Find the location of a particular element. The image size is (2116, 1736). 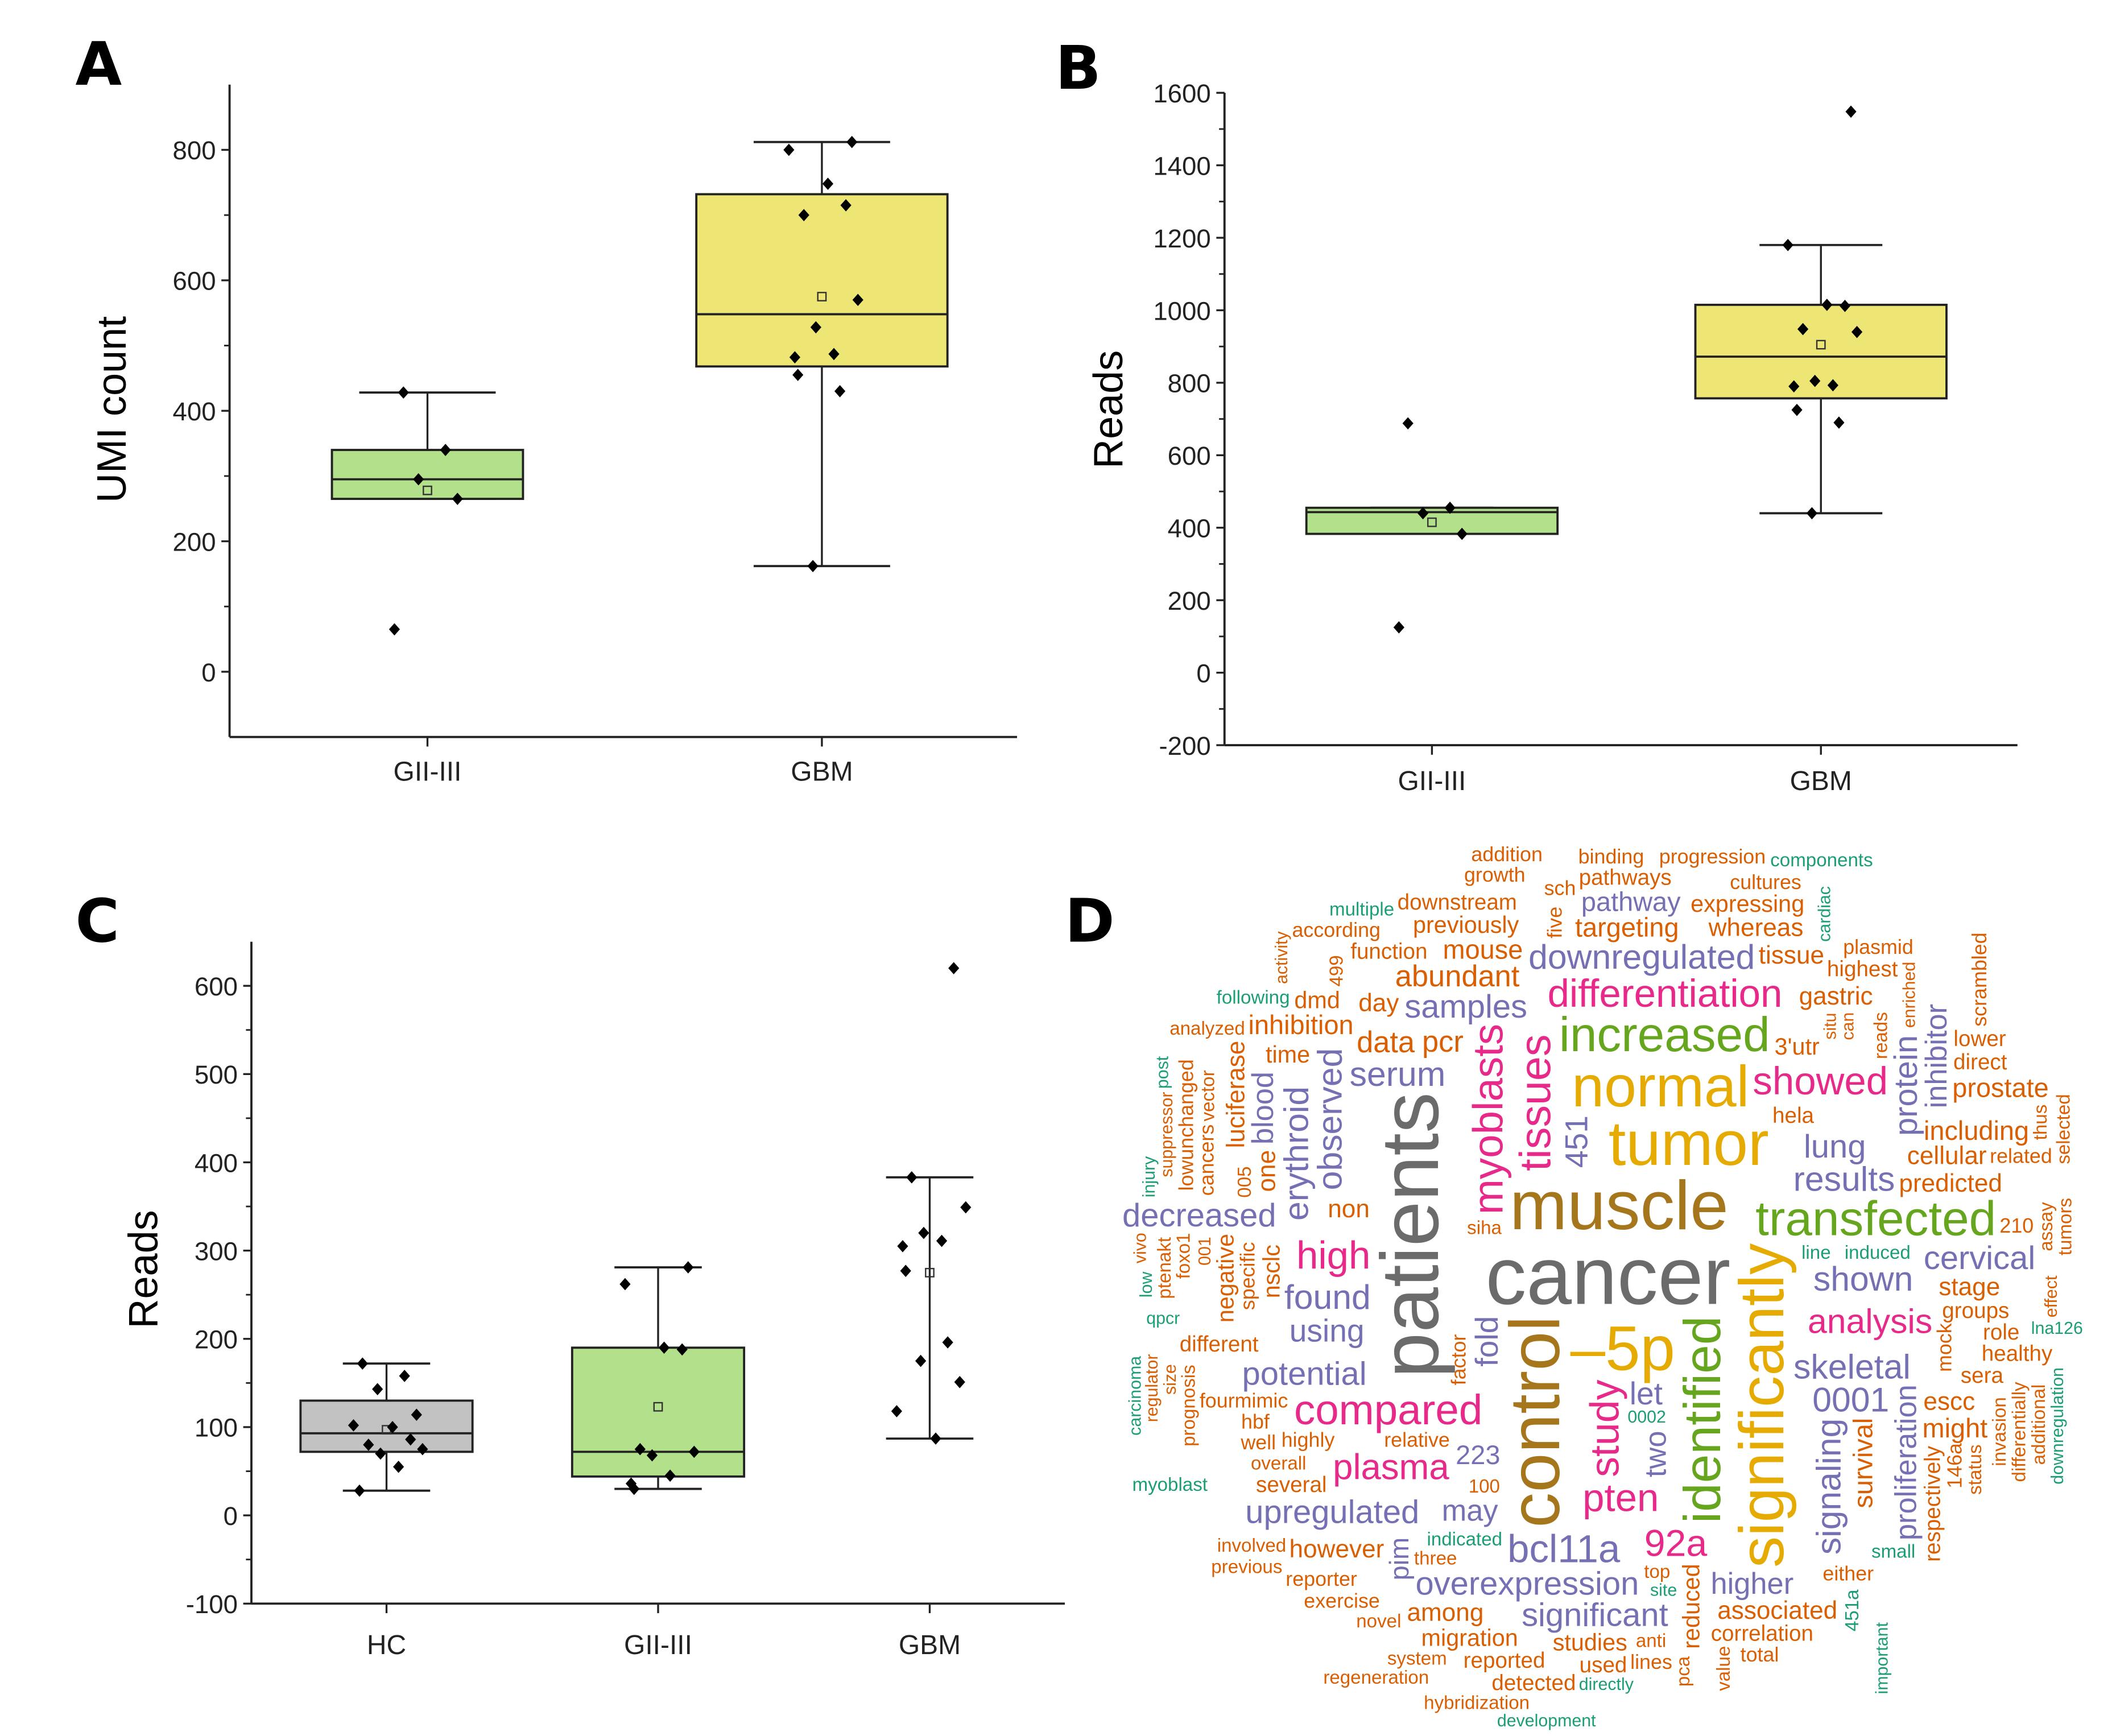

y-tick-label: 300 is located at coordinates (216, 1251).